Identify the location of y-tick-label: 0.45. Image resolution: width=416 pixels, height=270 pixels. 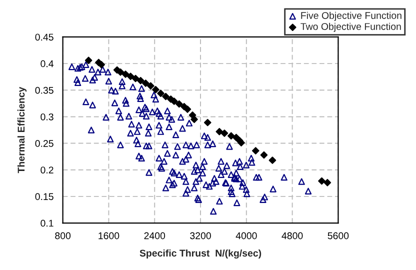
(44, 37).